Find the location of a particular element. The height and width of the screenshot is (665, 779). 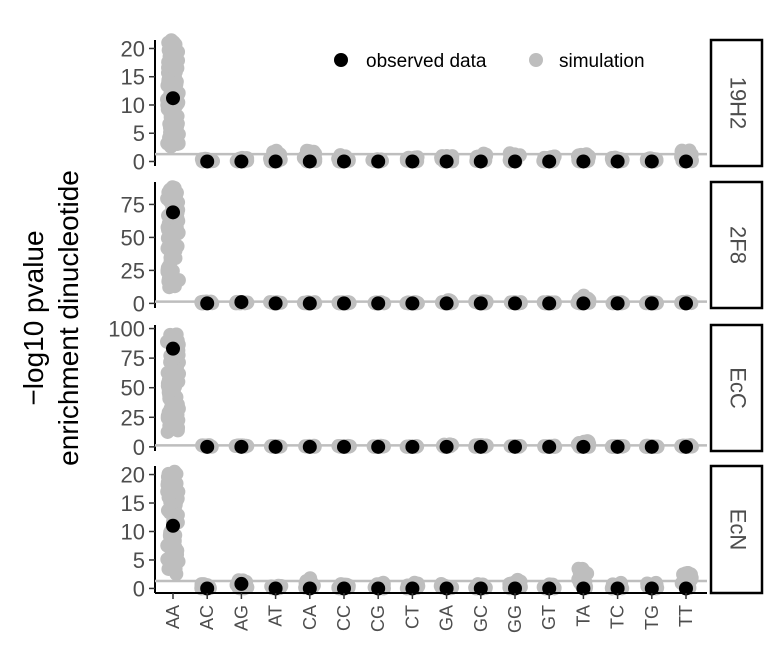

x-tick-label-AC: AC is located at coordinates (207, 617).